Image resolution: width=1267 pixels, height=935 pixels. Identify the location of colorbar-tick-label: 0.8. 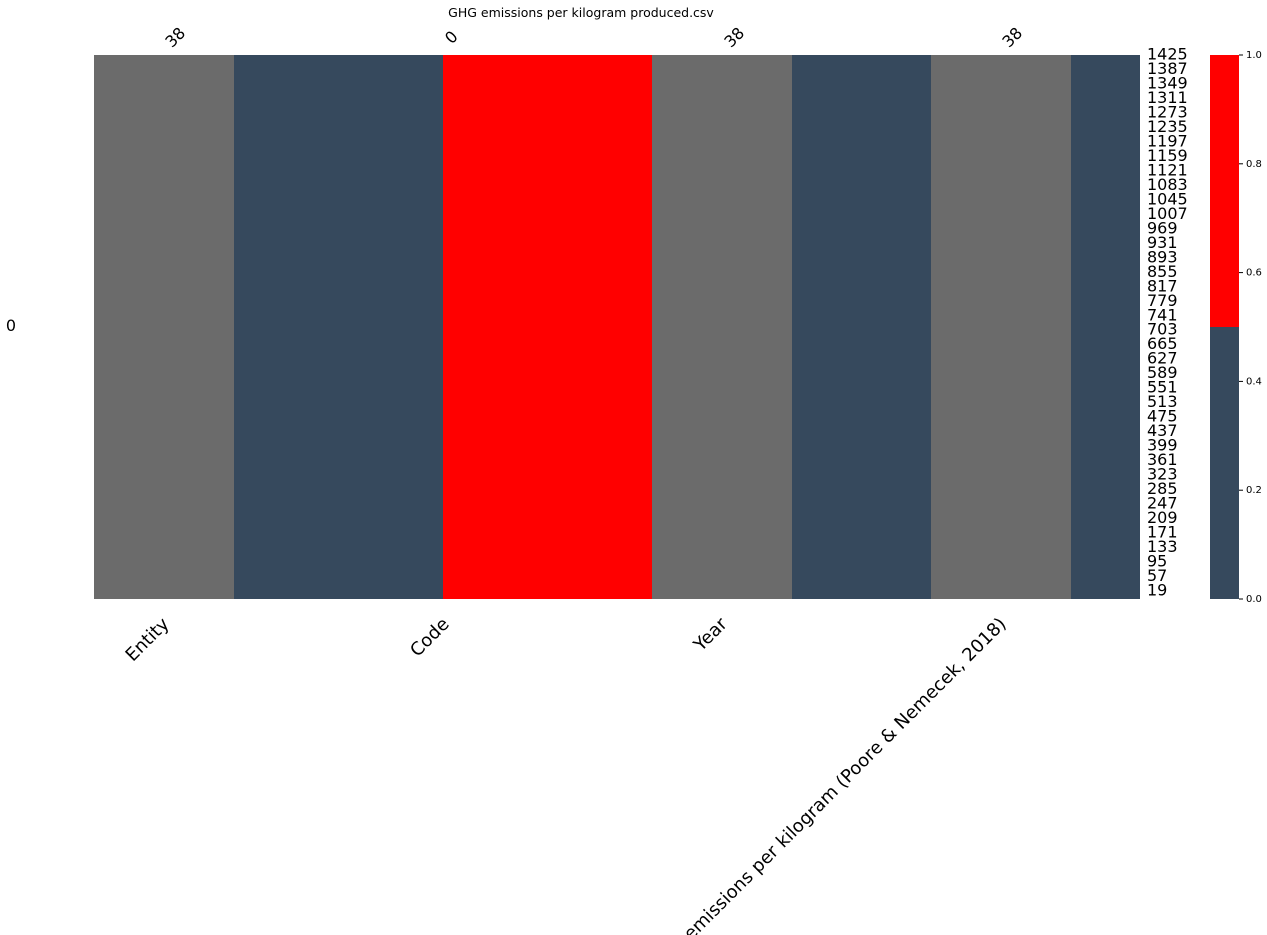
(1254, 164).